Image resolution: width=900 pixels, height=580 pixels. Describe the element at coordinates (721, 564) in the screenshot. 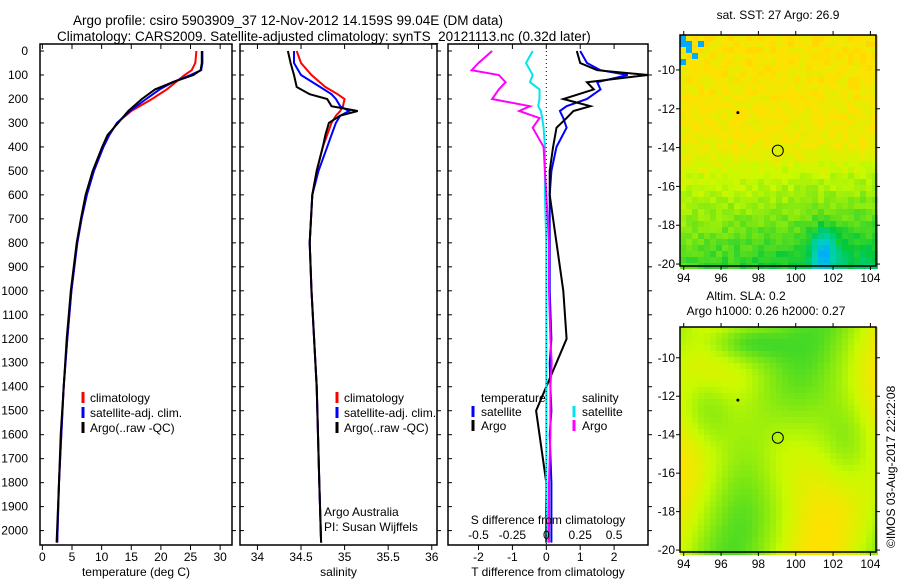

I see `x-tick-label: 96` at that location.